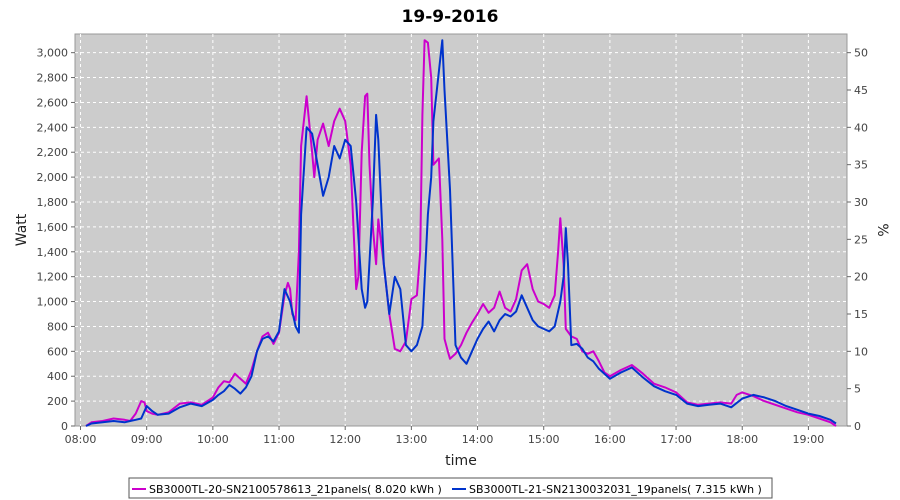  What do you see at coordinates (857, 426) in the screenshot?
I see `y2-tick-label: 0` at bounding box center [857, 426].